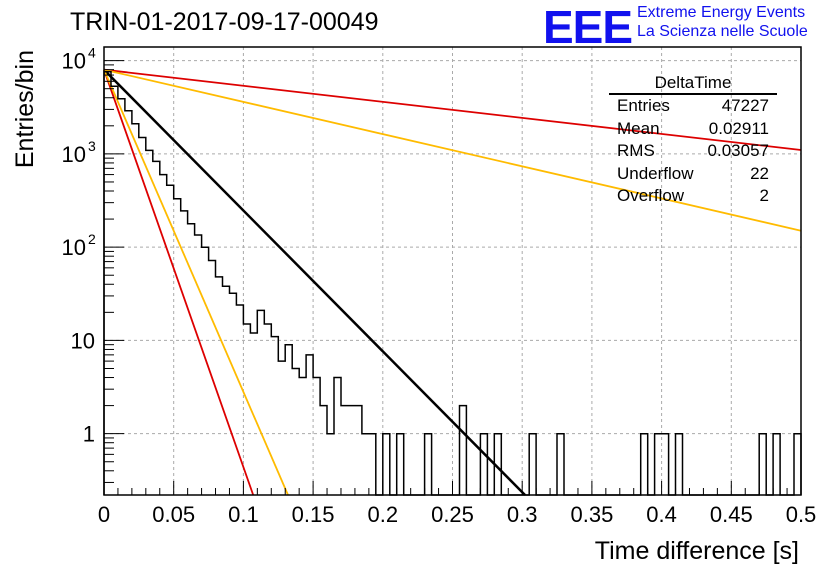  Describe the element at coordinates (764, 195) in the screenshot. I see `stats-value: 2` at that location.